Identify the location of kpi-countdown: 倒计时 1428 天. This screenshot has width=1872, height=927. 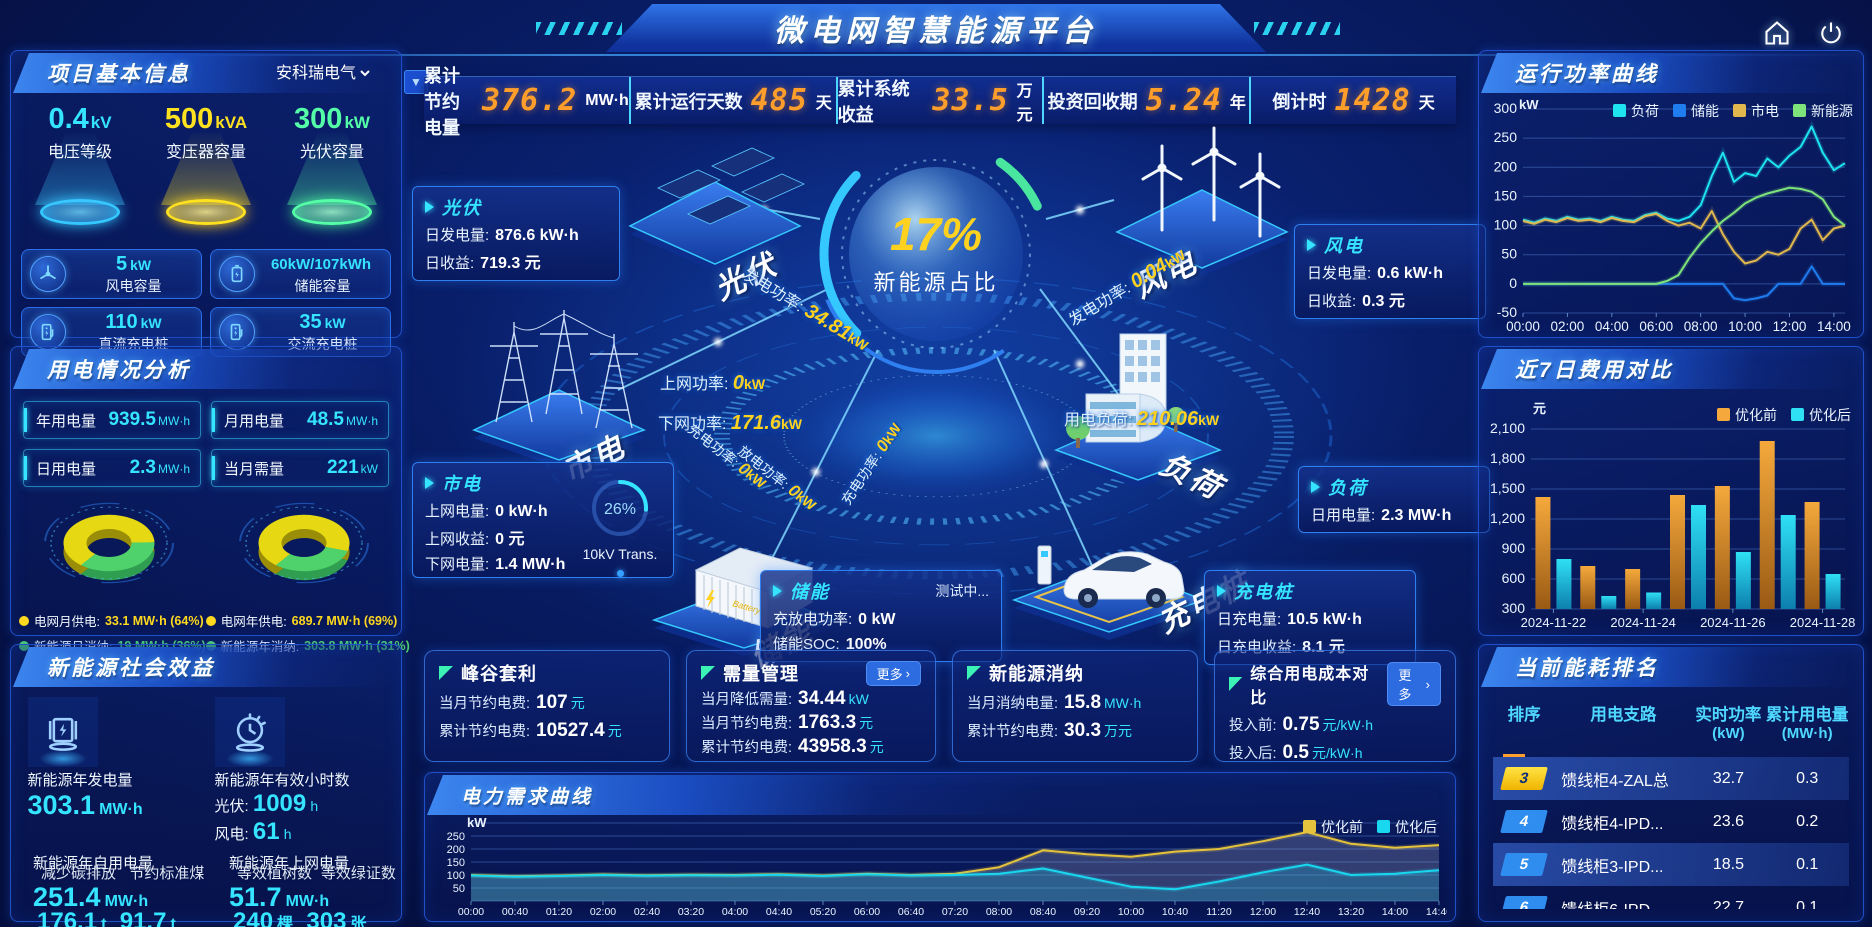
(1352, 100).